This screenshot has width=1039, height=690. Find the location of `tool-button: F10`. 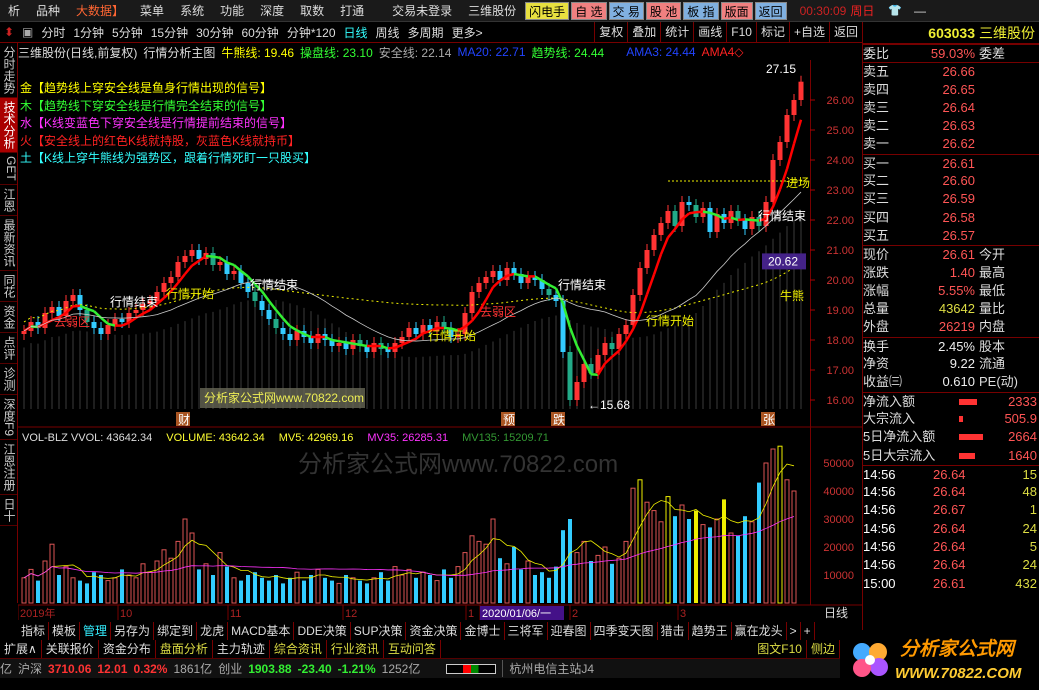

tool-button: F10 is located at coordinates (741, 32).